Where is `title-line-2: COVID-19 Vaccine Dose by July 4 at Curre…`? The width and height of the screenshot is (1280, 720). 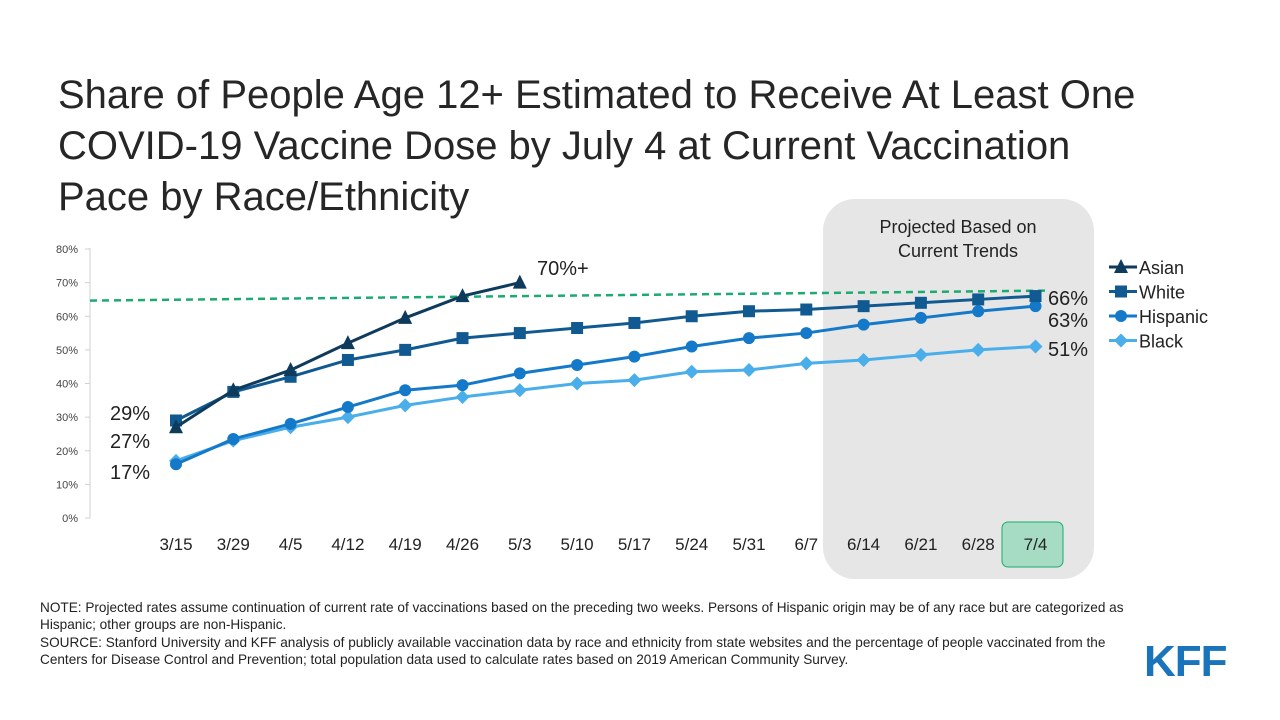 title-line-2: COVID-19 Vaccine Dose by July 4 at Curre… is located at coordinates (564, 146).